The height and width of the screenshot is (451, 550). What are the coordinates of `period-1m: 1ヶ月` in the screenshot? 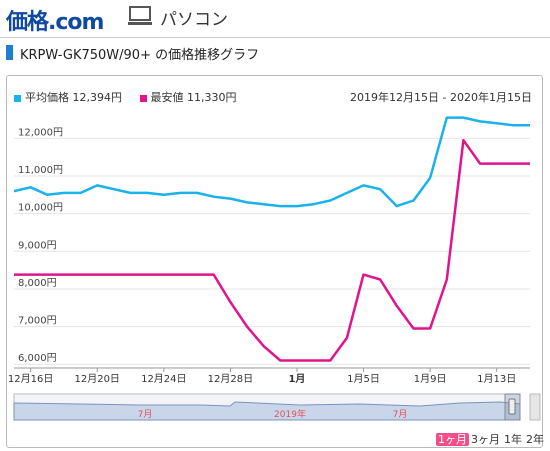 It's located at (452, 439).